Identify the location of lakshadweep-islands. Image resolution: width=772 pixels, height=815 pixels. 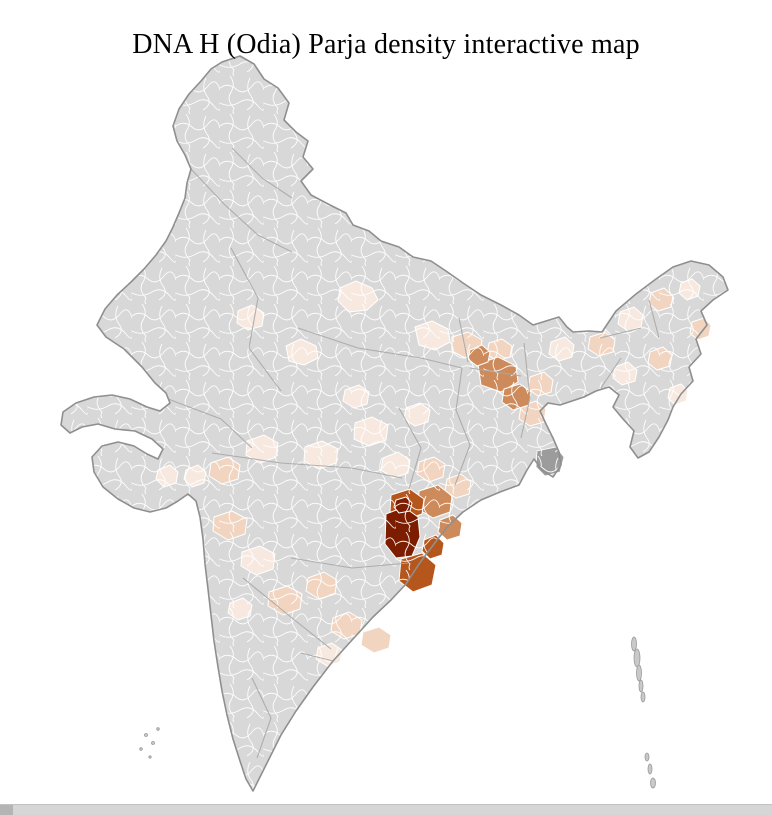
(149, 743).